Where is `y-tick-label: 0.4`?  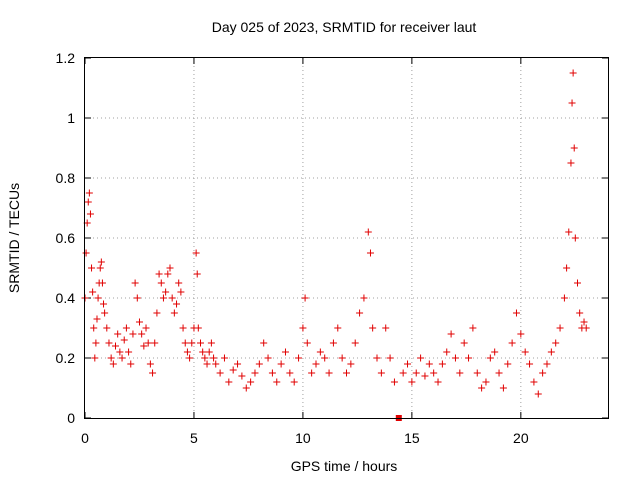 y-tick-label: 0.4 is located at coordinates (66, 298).